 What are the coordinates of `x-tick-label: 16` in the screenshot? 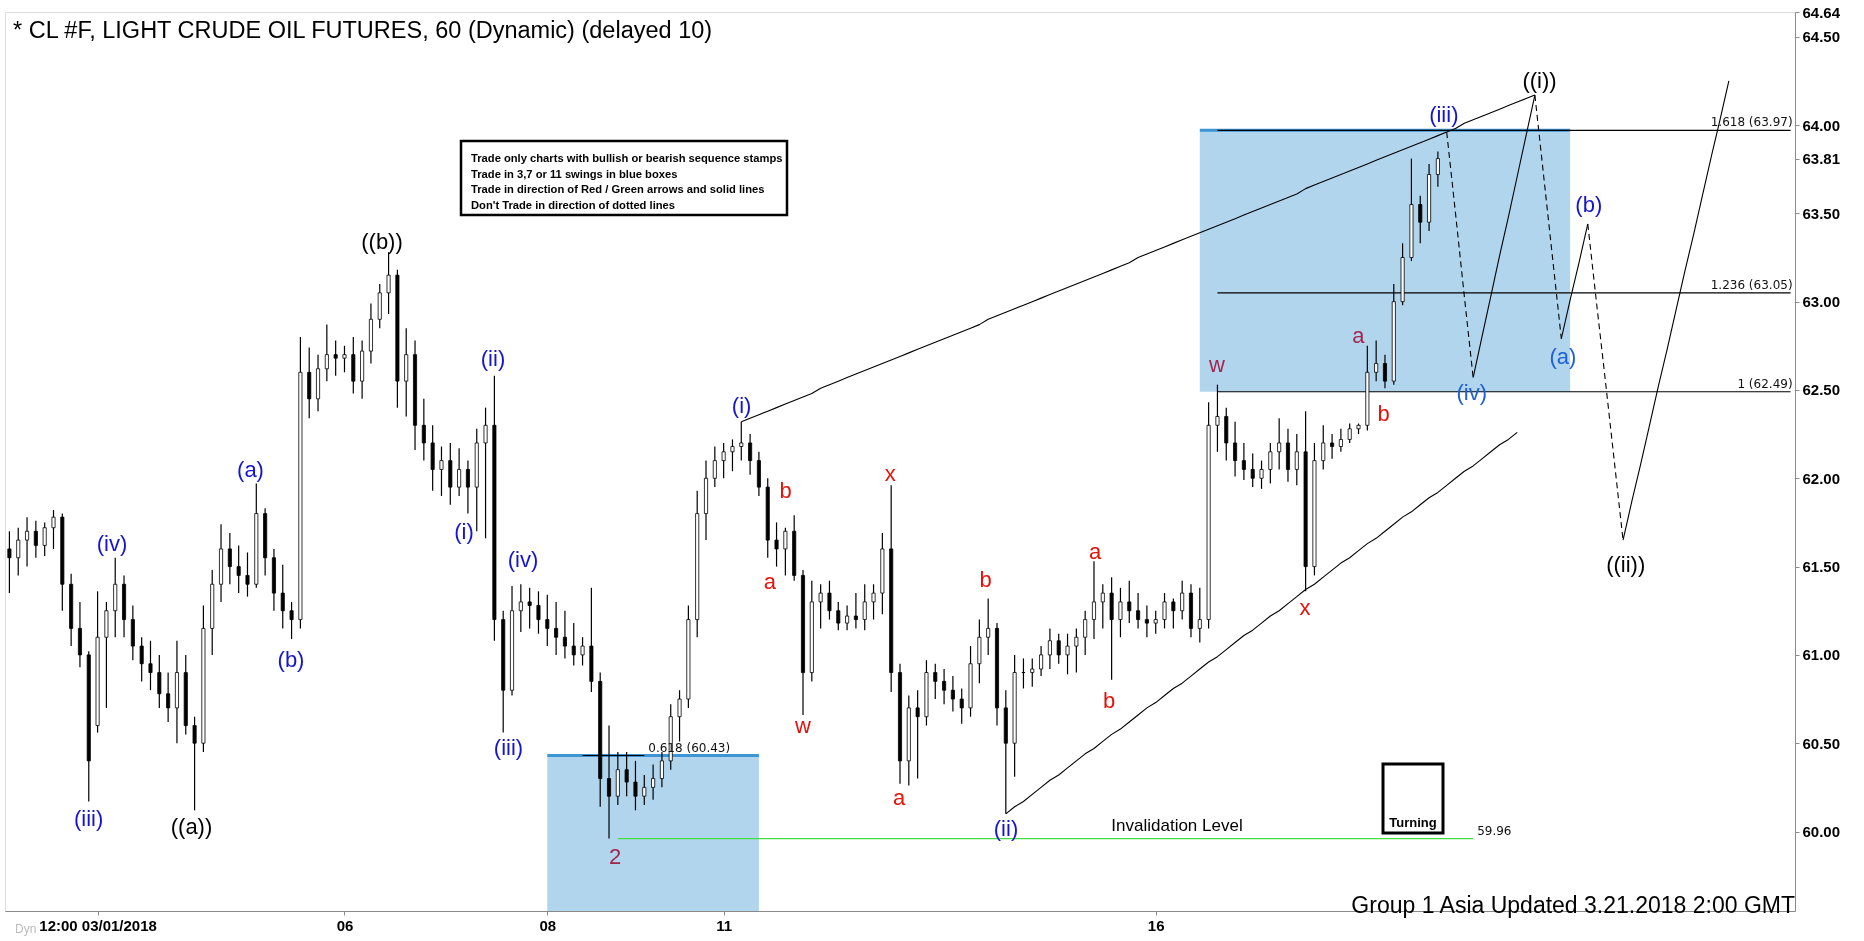 It's located at (1156, 925).